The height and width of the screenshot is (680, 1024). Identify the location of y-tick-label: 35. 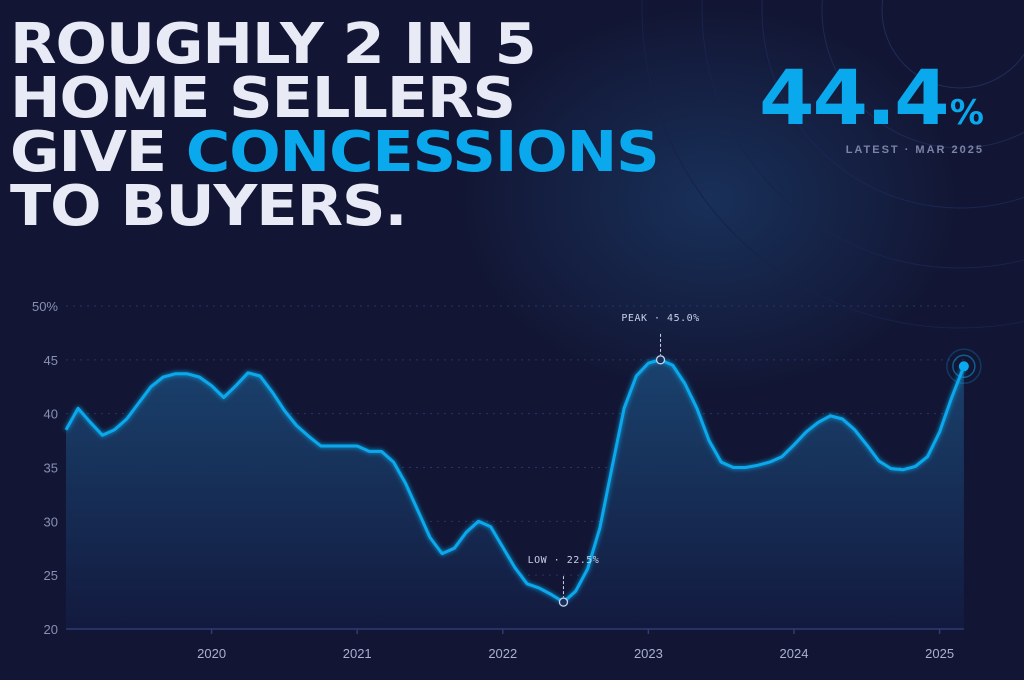
(51, 468).